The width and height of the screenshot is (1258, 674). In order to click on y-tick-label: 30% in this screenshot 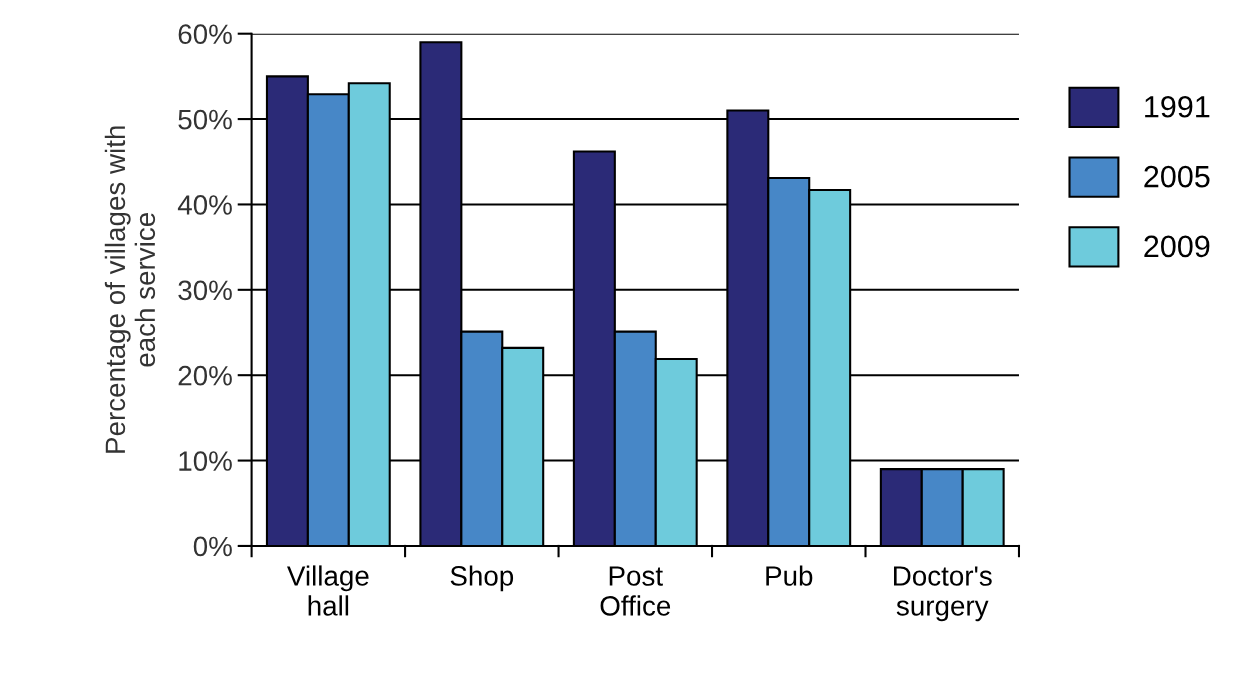, I will do `click(205, 290)`.